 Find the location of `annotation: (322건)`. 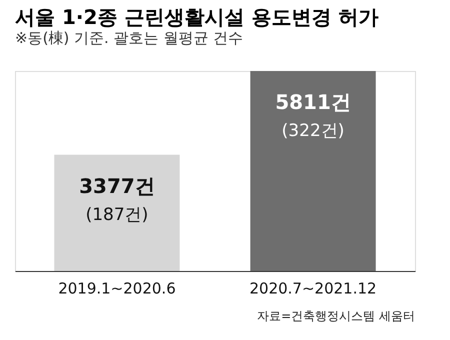

annotation: (322건) is located at coordinates (313, 131).